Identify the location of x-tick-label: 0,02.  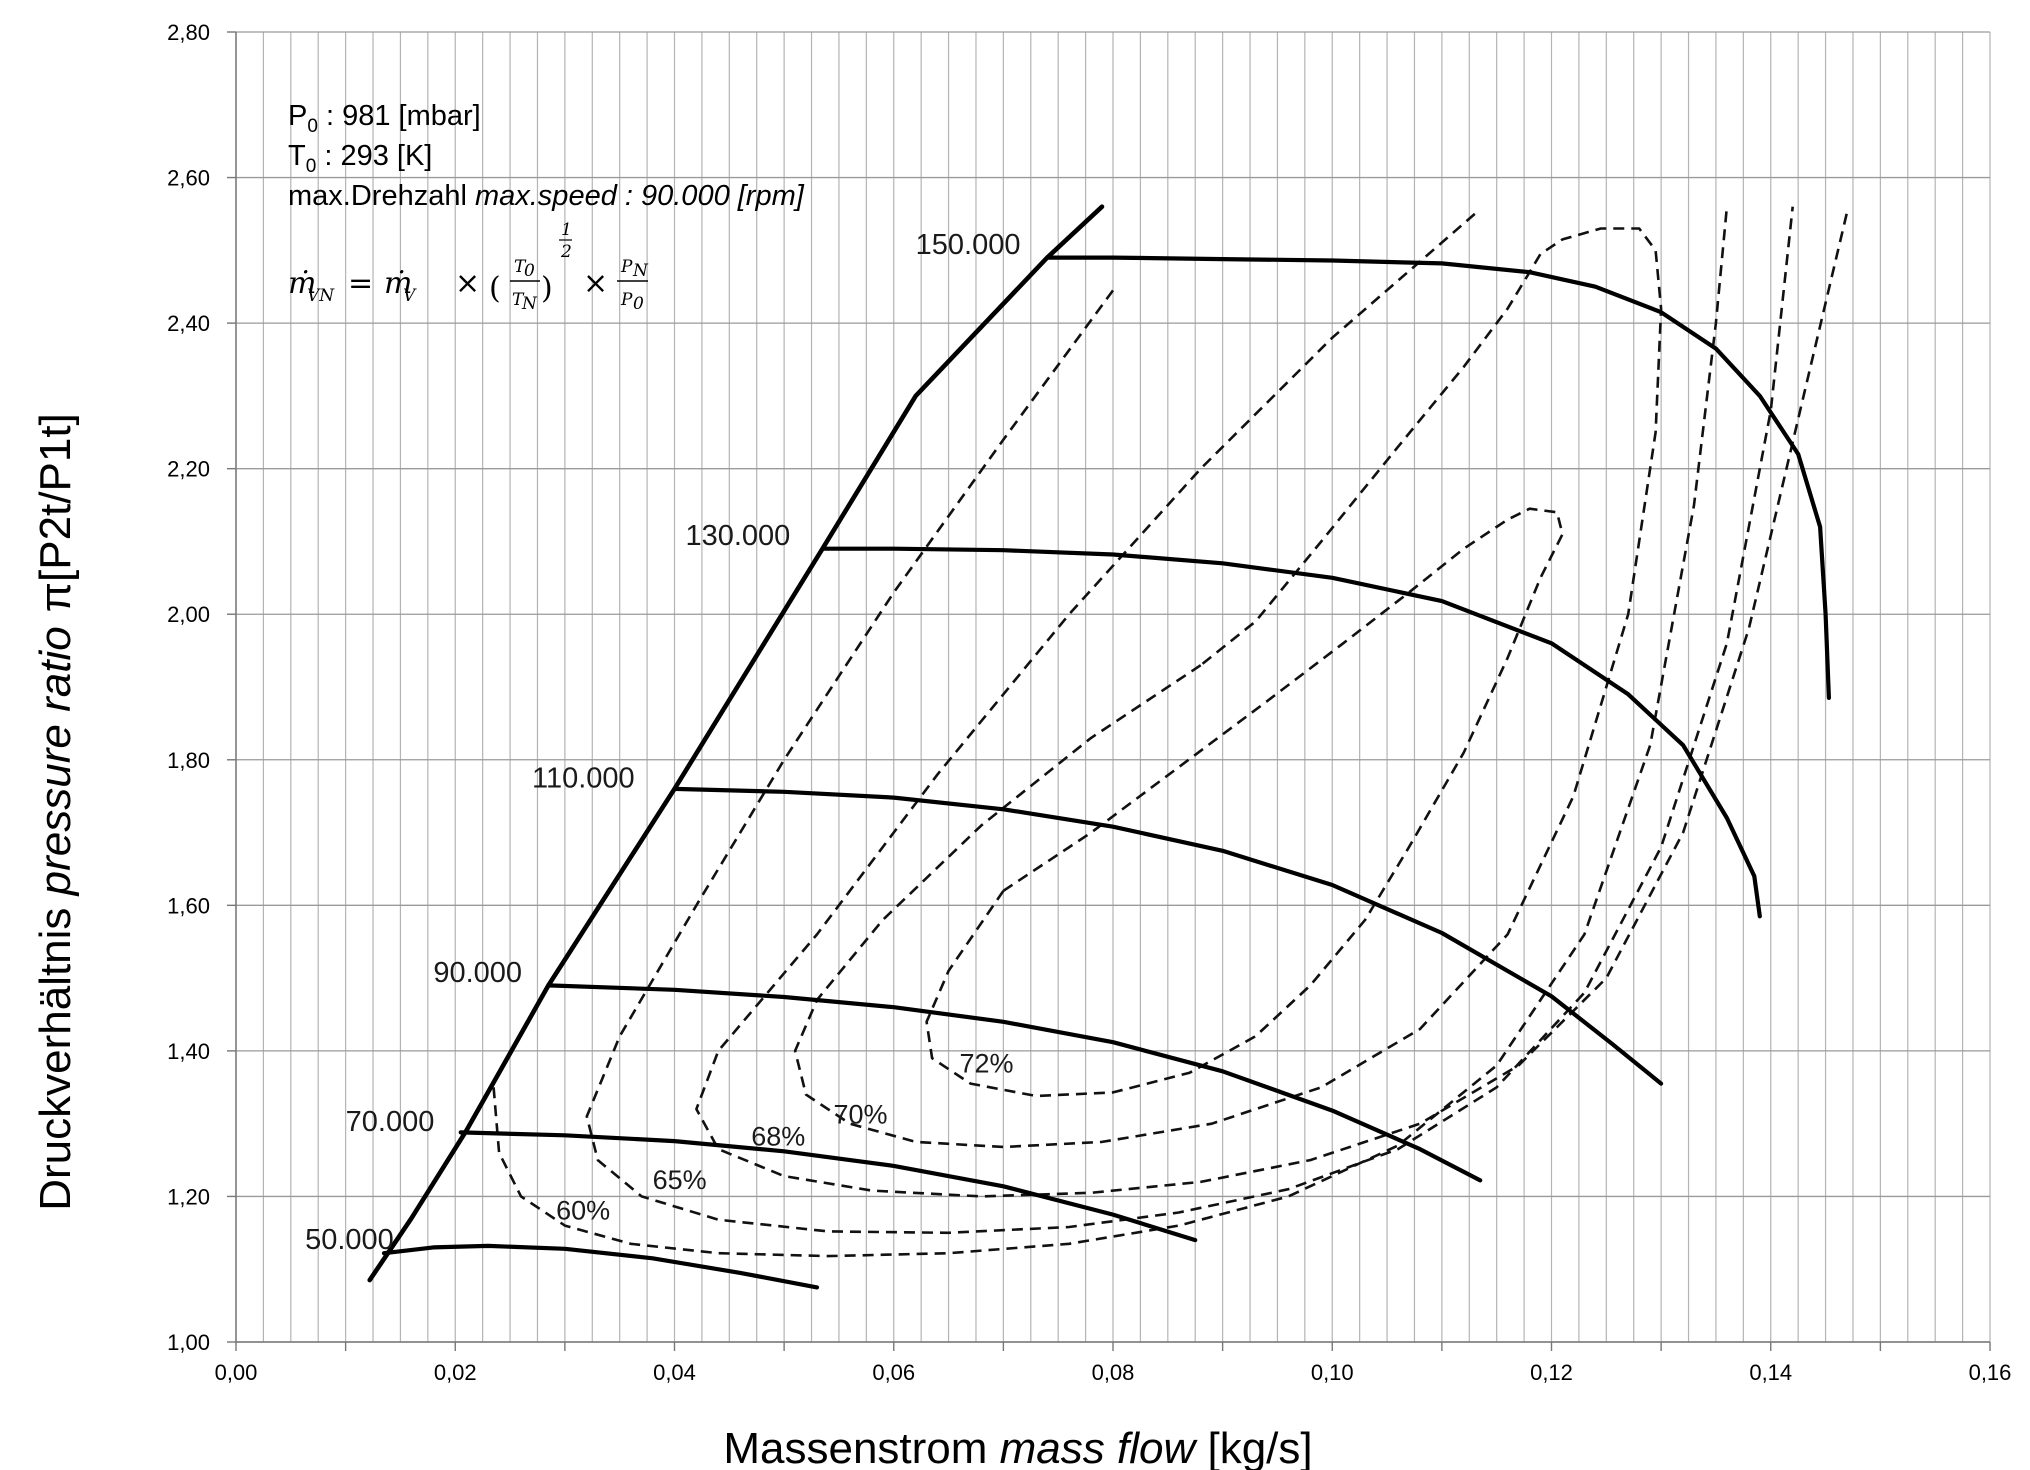
(455, 1372).